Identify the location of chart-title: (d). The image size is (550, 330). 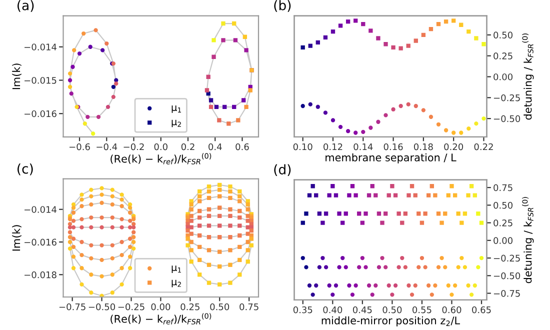
(282, 170).